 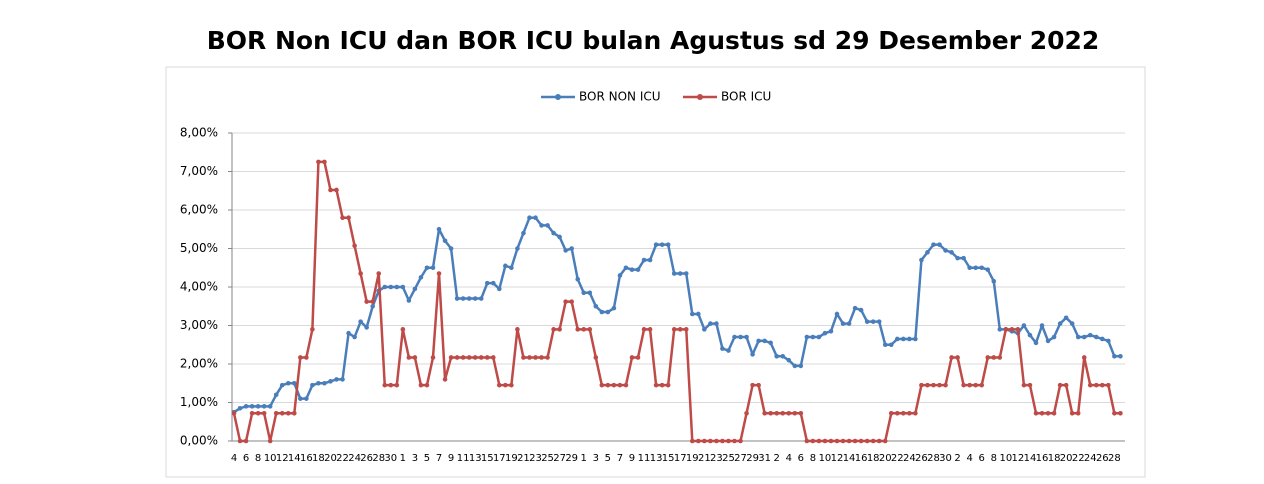 What do you see at coordinates (656, 458) in the screenshot?
I see `x-tick-label: 13` at bounding box center [656, 458].